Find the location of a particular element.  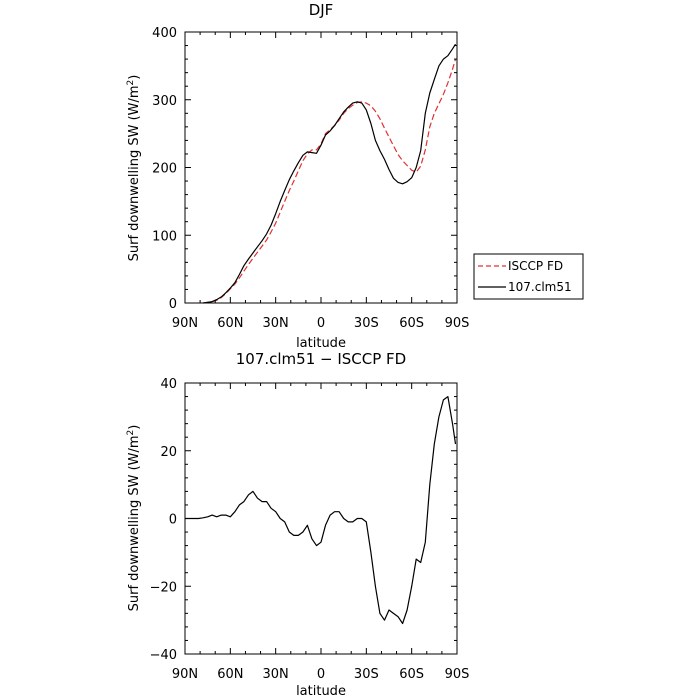

y-tick-labels: −40 −20 0 20 40 is located at coordinates (163, 520).